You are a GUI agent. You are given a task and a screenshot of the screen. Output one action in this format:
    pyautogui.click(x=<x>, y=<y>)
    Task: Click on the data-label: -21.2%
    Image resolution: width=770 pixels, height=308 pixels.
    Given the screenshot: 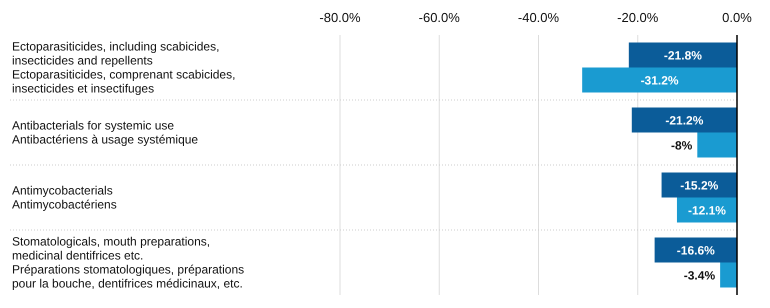 What is the action you would take?
    pyautogui.click(x=684, y=121)
    